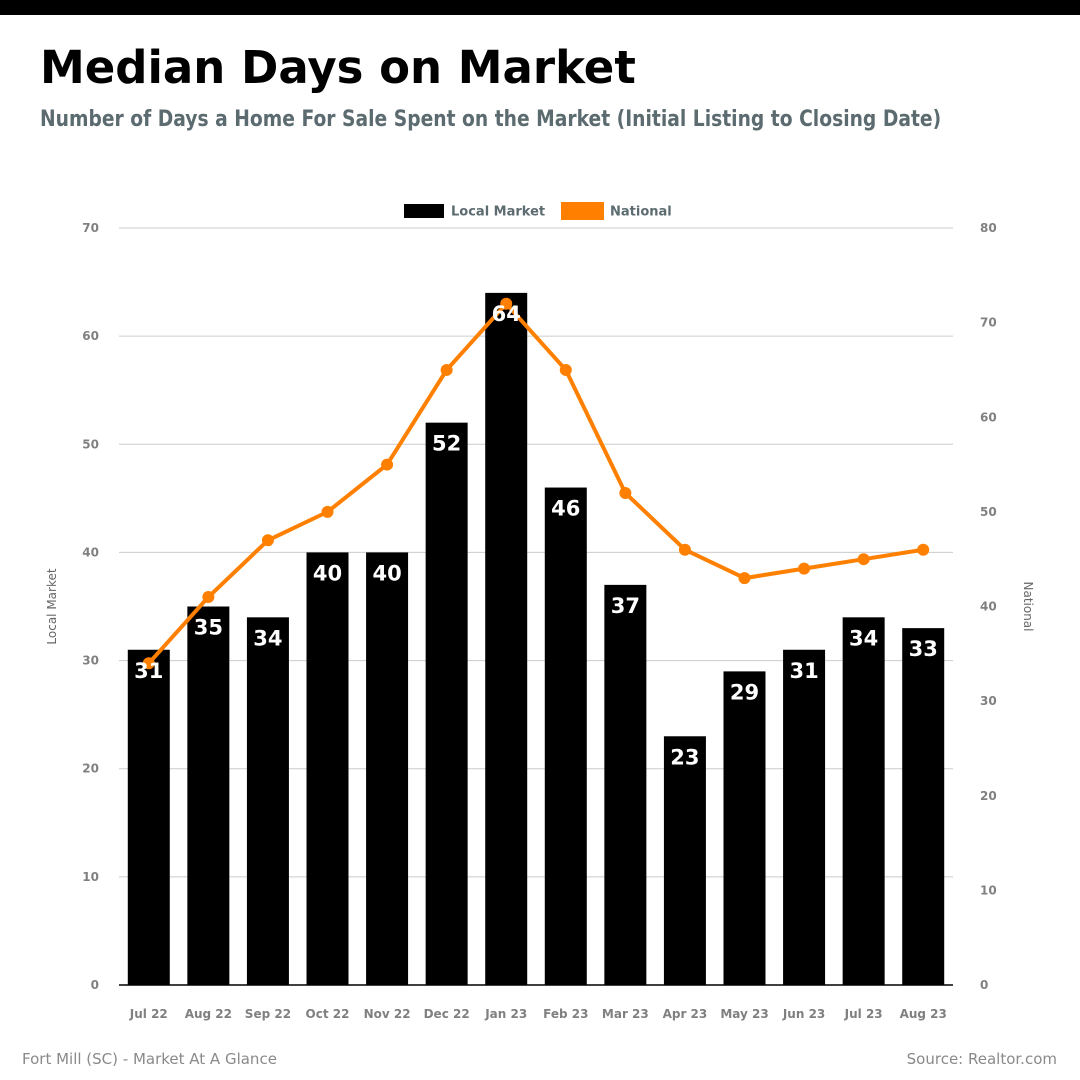 The image size is (1080, 1080). I want to click on bar-value-label: 35, so click(208, 628).